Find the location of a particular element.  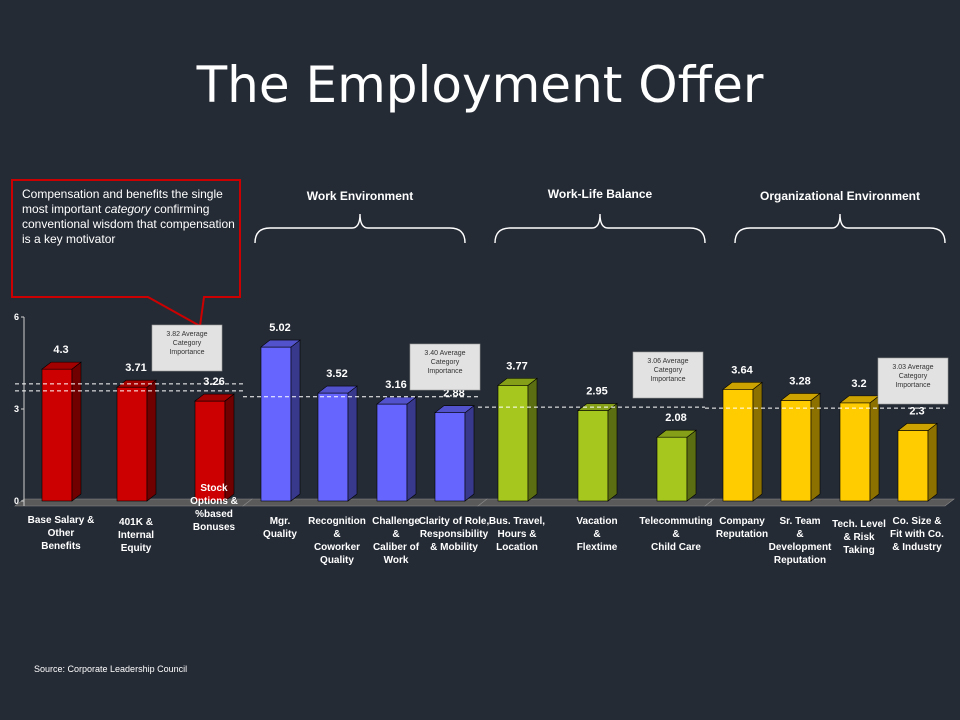

category-label: %based is located at coordinates (214, 514).